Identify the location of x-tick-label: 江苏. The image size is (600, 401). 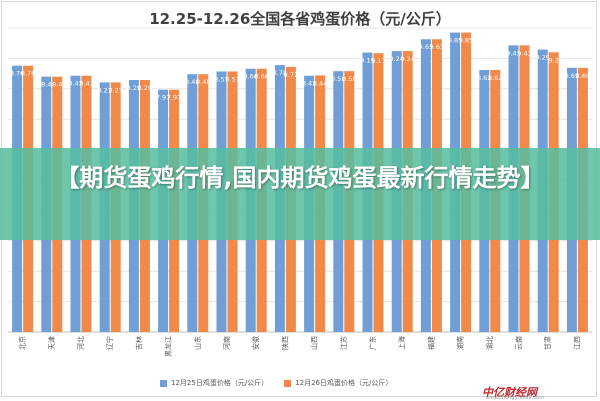
(343, 343).